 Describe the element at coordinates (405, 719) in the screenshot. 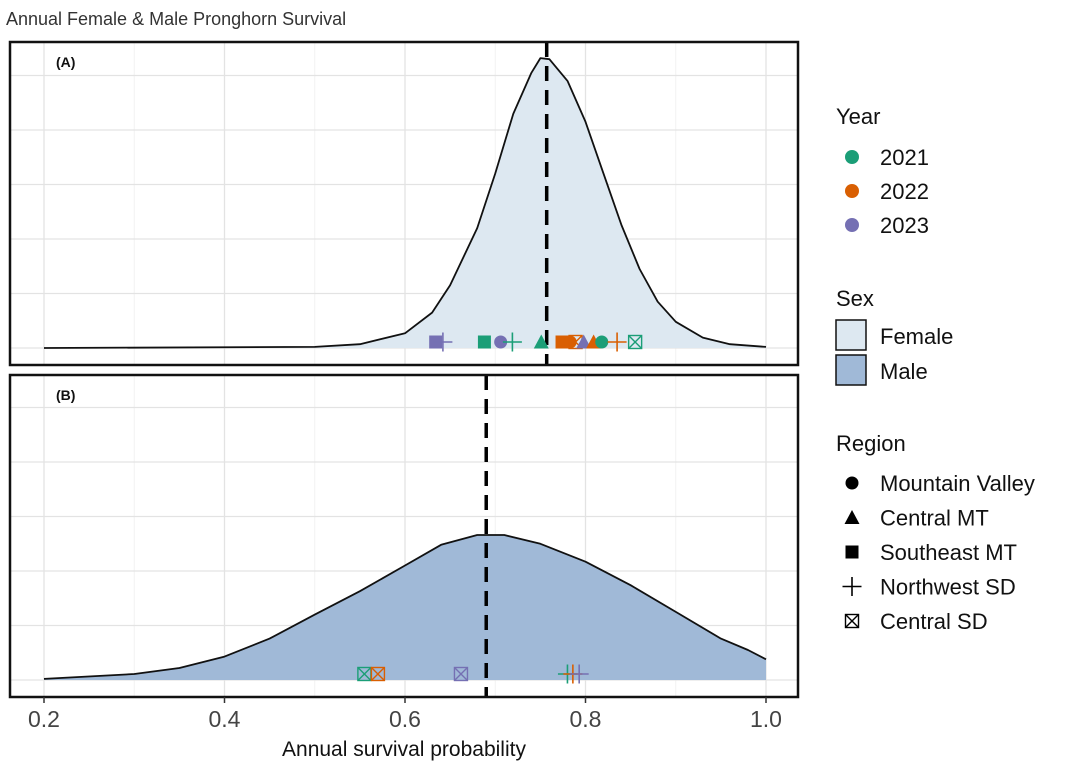

I see `x-tick-label: 0.6` at that location.